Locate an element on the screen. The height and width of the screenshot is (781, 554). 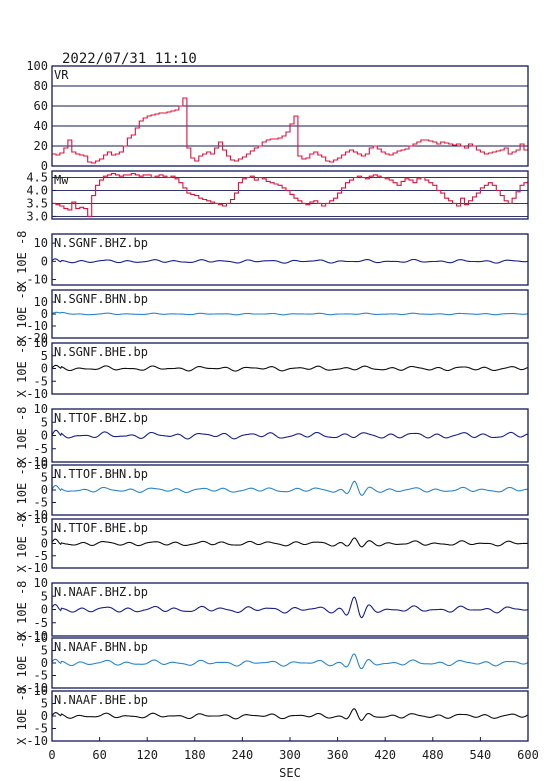
panel-label: N.NAAF.BHN.bp is located at coordinates (101, 647).